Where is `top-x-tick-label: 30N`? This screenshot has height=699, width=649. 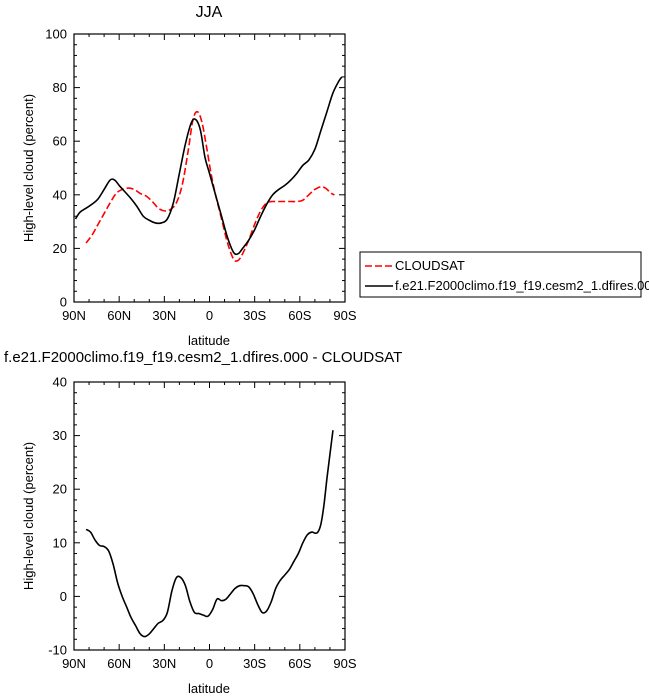
top-x-tick-label: 30N is located at coordinates (164, 315).